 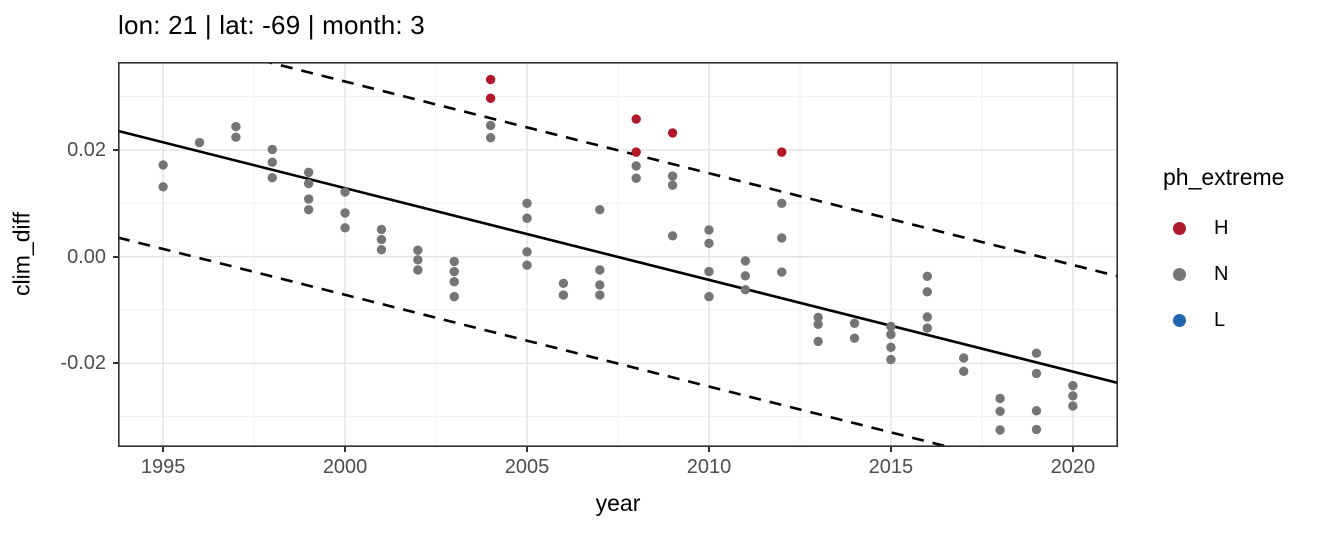 I want to click on legend-key-l-icon, so click(x=1179, y=320).